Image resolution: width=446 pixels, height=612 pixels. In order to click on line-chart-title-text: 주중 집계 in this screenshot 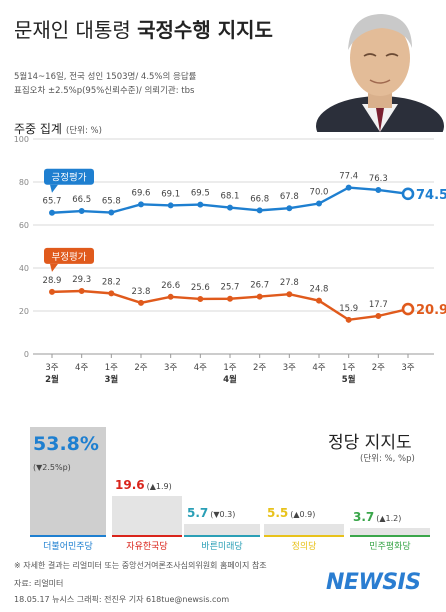, I will do `click(38, 129)`.